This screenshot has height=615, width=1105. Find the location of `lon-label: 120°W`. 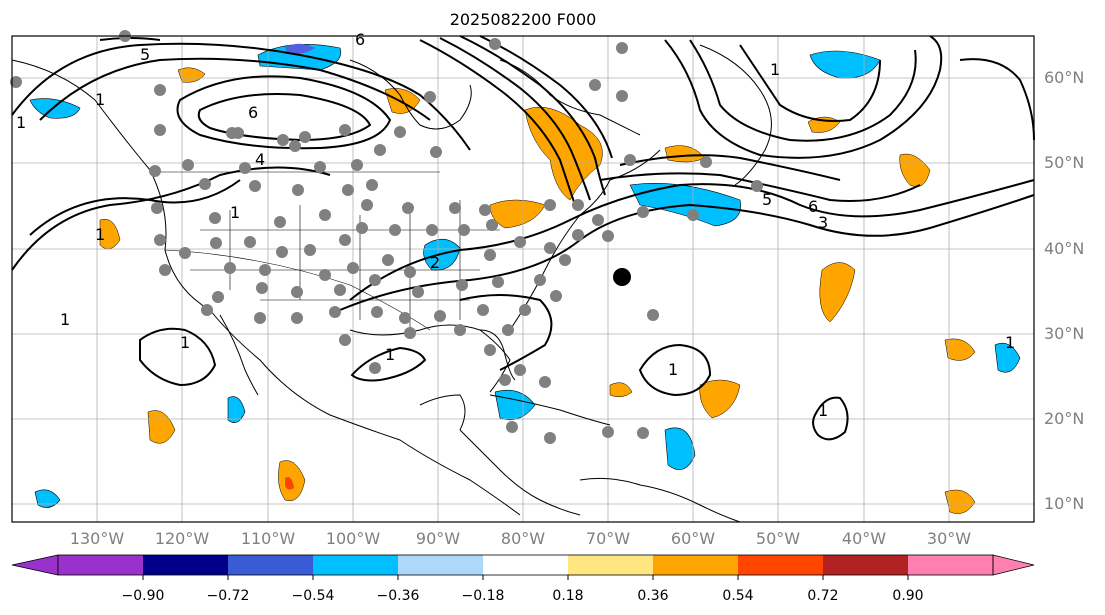

lon-label: 120°W is located at coordinates (182, 538).